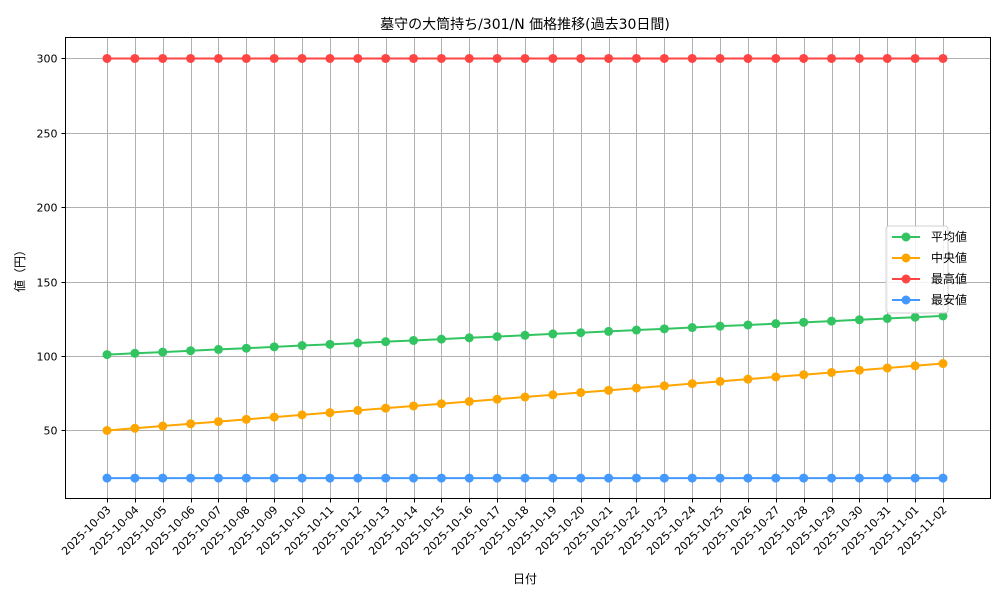 The height and width of the screenshot is (604, 1000). I want to click on legend-frame, so click(917, 269).